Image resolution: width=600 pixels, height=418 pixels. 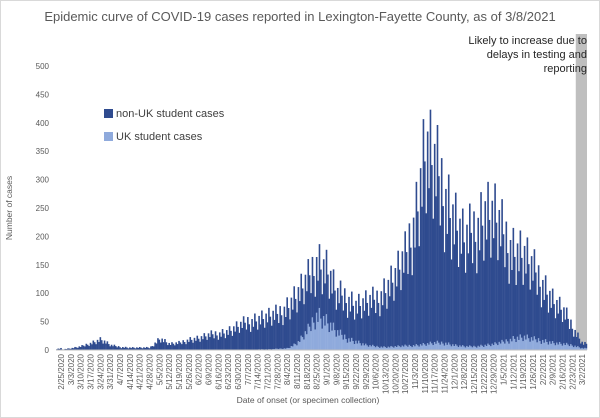 I want to click on x-tick-label: 10/20/2020, so click(x=395, y=373).